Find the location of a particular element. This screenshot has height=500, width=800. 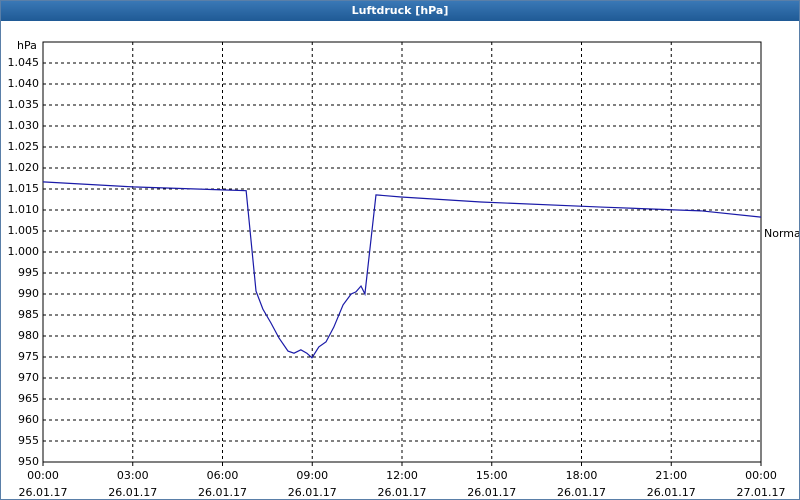

y-tick-label: 1.005 is located at coordinates (24, 230).